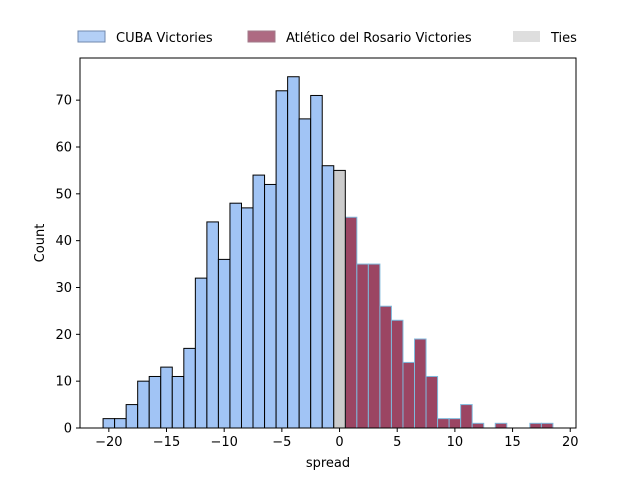 The height and width of the screenshot is (480, 640). What do you see at coordinates (397, 442) in the screenshot?
I see `x-tick-label: 5` at bounding box center [397, 442].